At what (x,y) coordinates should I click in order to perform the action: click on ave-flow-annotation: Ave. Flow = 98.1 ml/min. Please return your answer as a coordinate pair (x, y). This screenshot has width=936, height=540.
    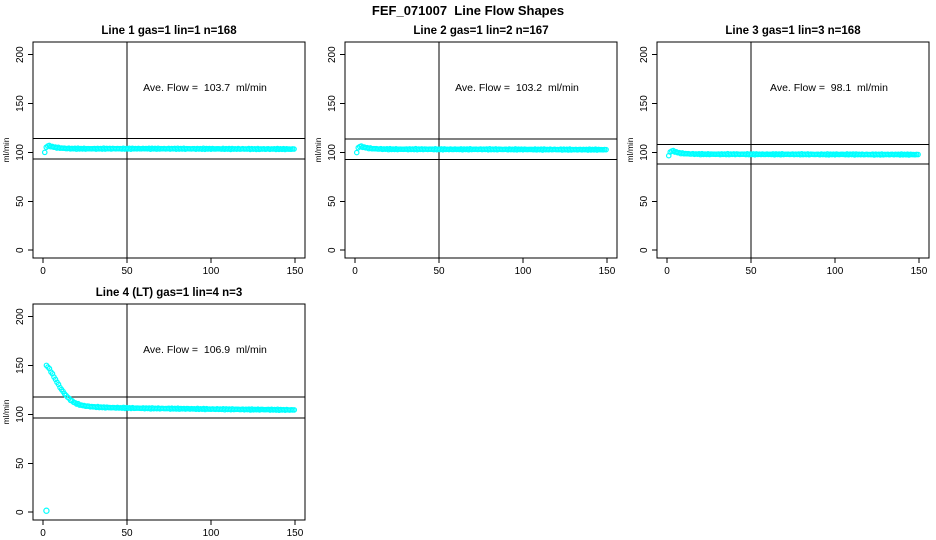
    Looking at the image, I should click on (829, 88).